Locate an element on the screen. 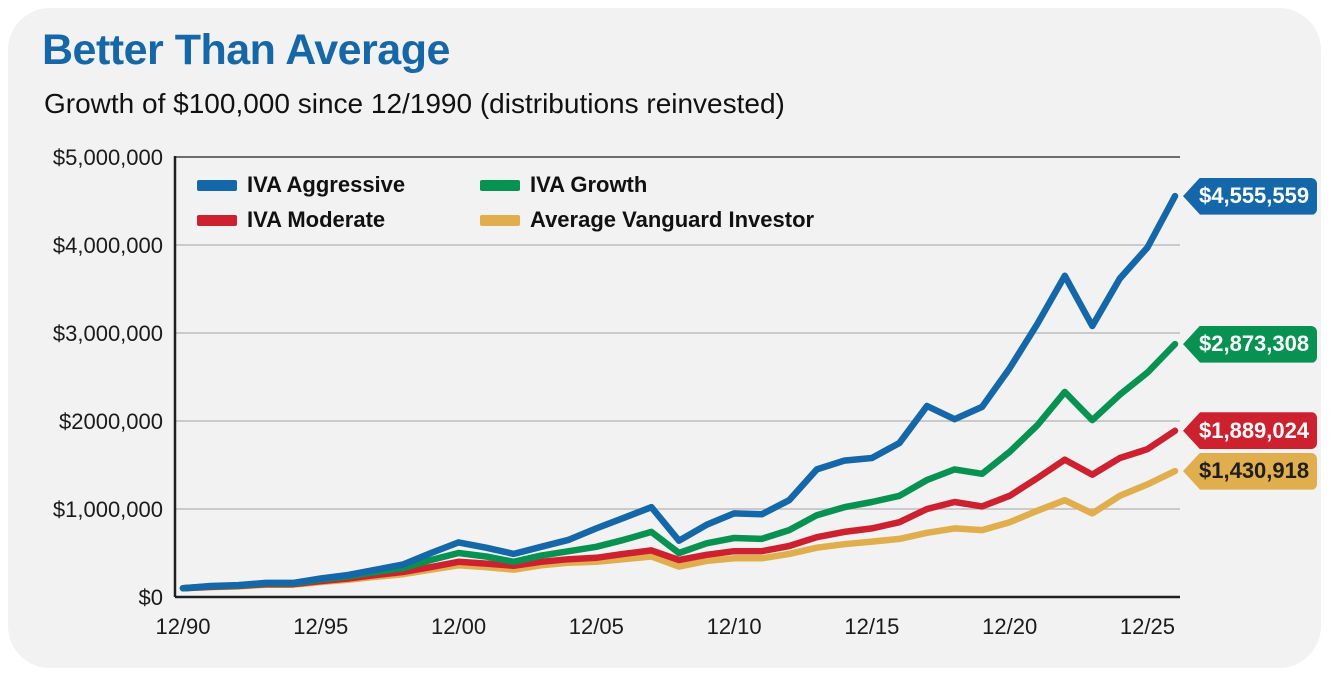 The image size is (1329, 676). legend-item-iva-moderate: IVA Moderate is located at coordinates (338, 220).